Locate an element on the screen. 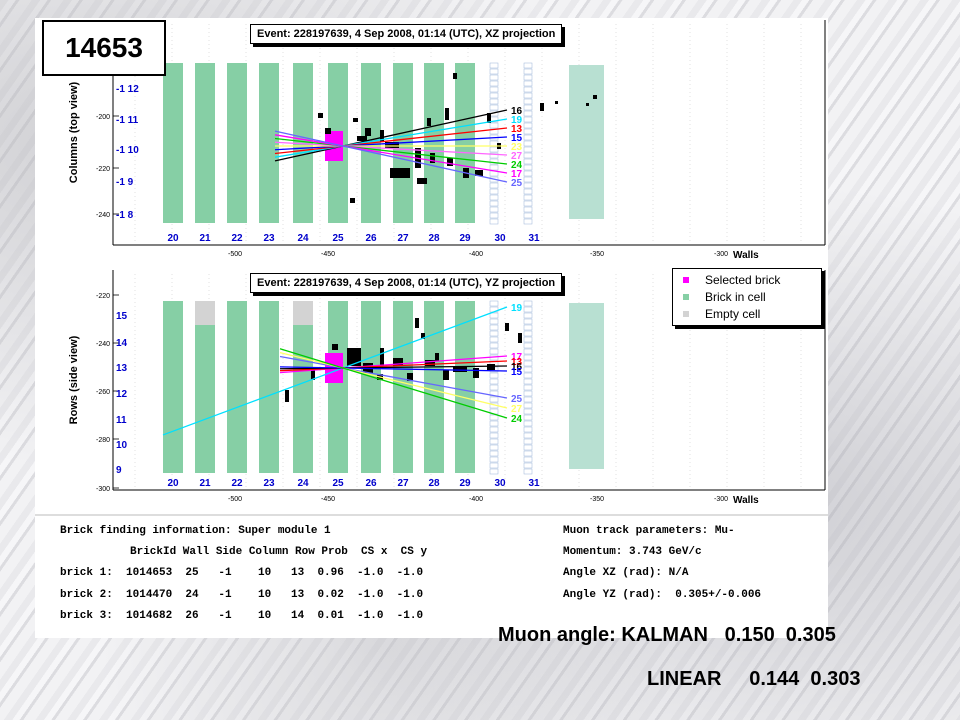 The width and height of the screenshot is (960, 720). muon-momentum: Momentum: 3.743 GeV/c is located at coordinates (632, 552).